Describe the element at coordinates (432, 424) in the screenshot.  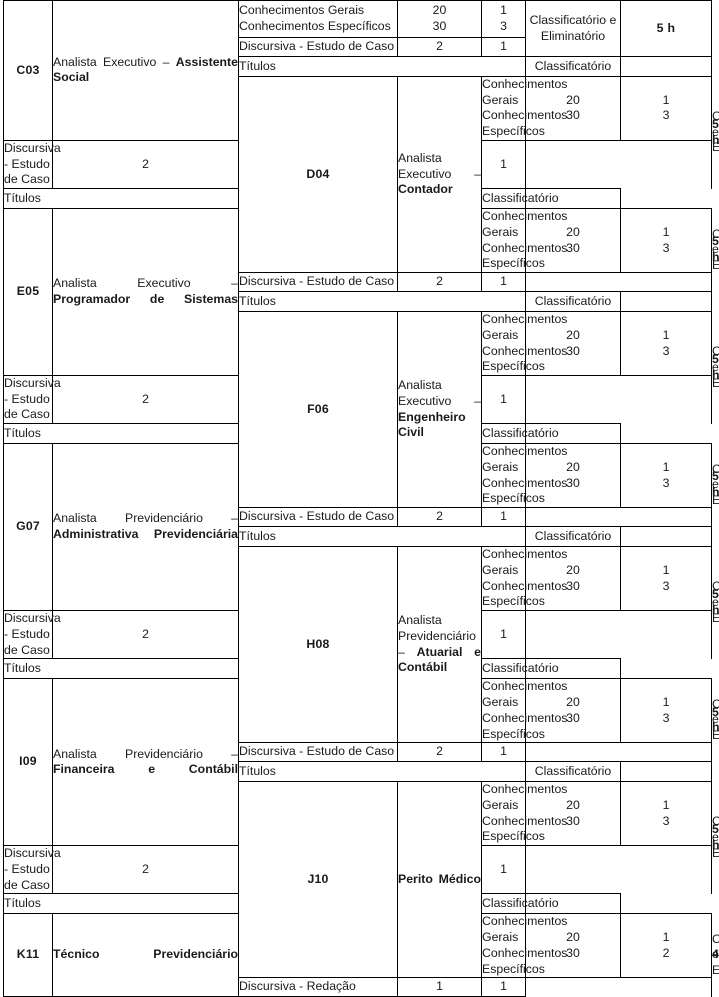
I see `cargo-specialty: Engenheiro Civil` at that location.